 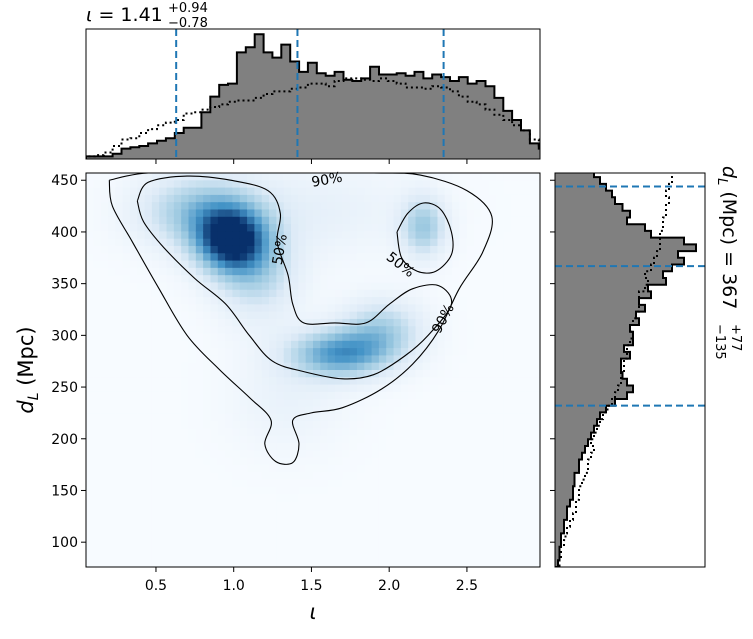 I want to click on dl-title-sup: +77, so click(x=735, y=337).